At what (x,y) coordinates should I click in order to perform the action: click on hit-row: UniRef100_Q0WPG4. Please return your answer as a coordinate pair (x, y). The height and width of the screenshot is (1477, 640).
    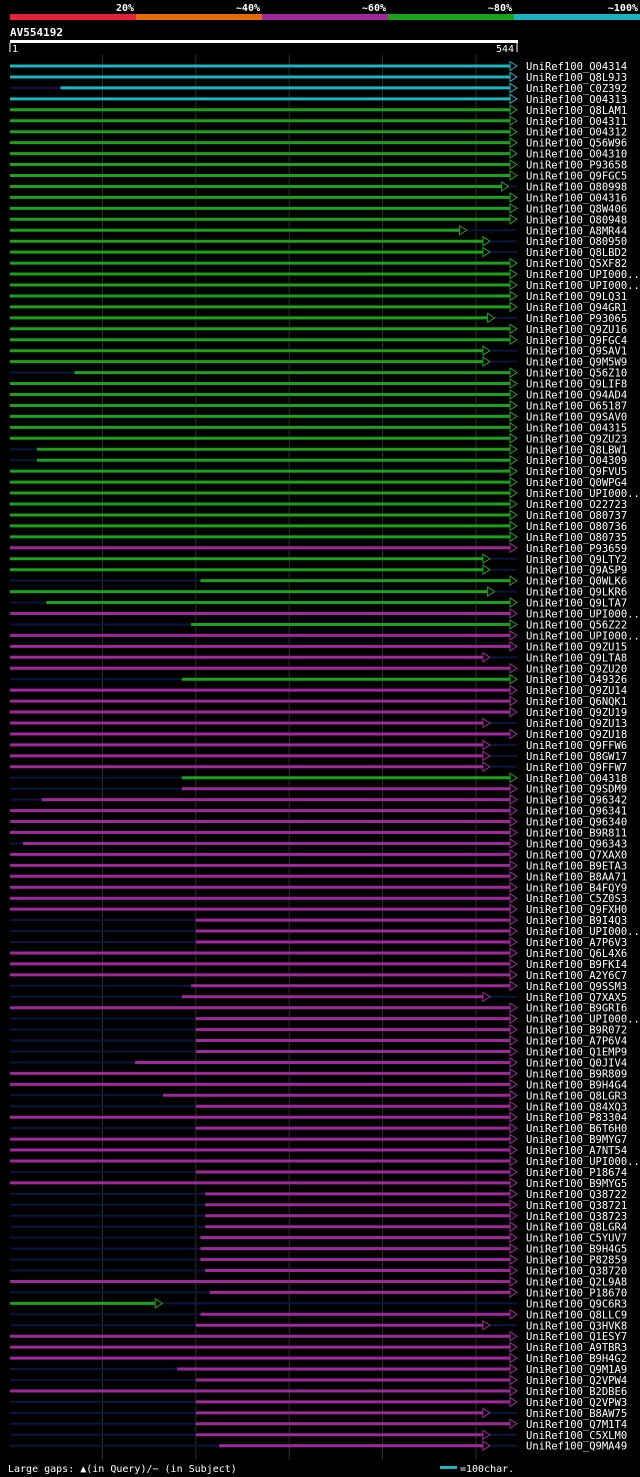
    Looking at the image, I should click on (318, 482).